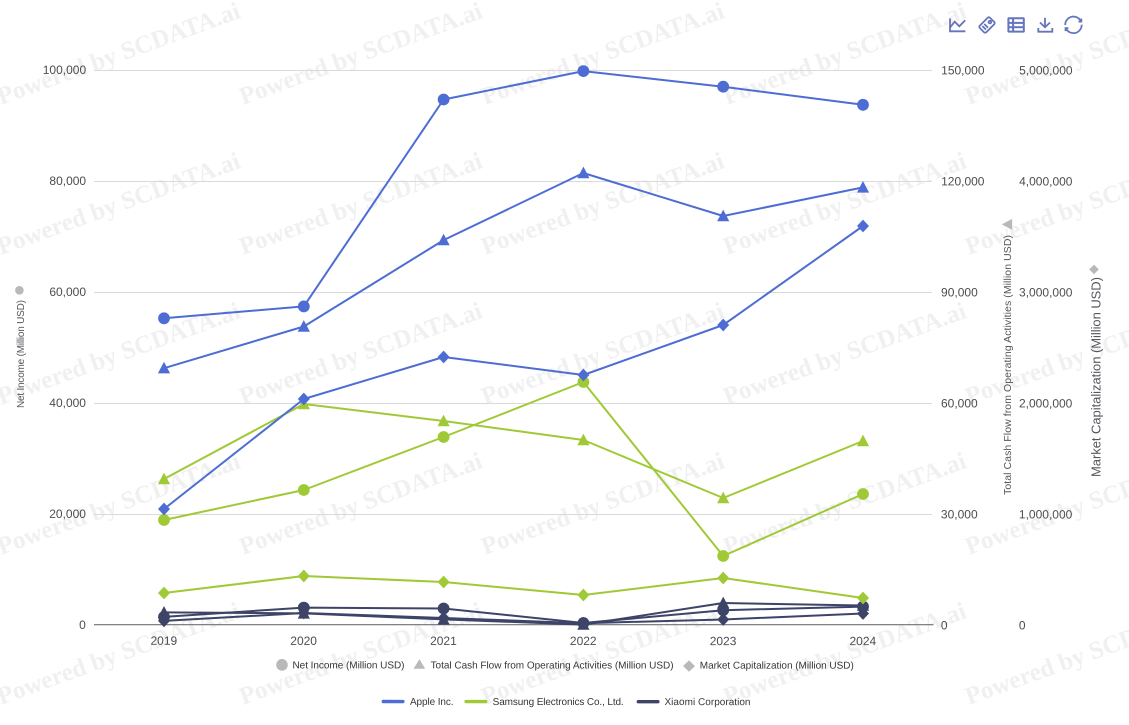 The height and width of the screenshot is (725, 1129). What do you see at coordinates (1046, 403) in the screenshot?
I see `svg-text: 2,000,000` at bounding box center [1046, 403].